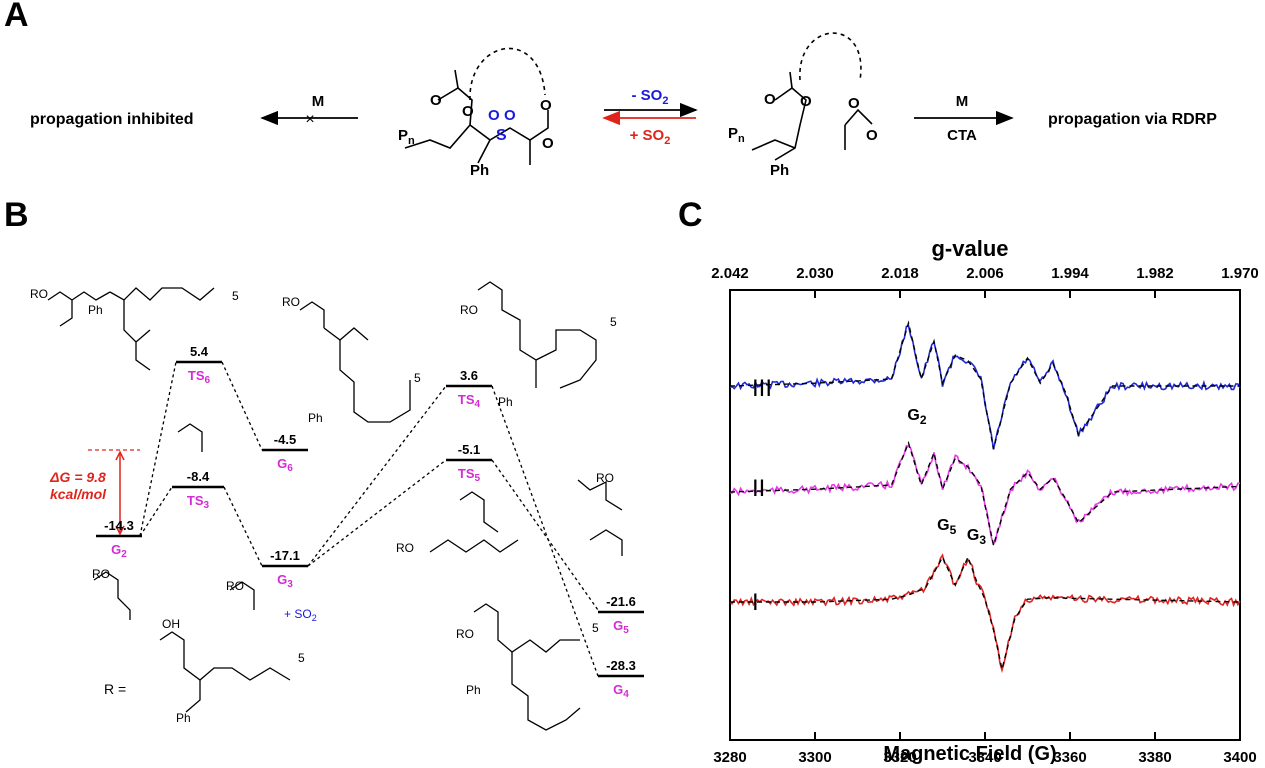 Image resolution: width=1265 pixels, height=768 pixels. What do you see at coordinates (291, 302) in the screenshot?
I see `ro-label-2: RO` at bounding box center [291, 302].